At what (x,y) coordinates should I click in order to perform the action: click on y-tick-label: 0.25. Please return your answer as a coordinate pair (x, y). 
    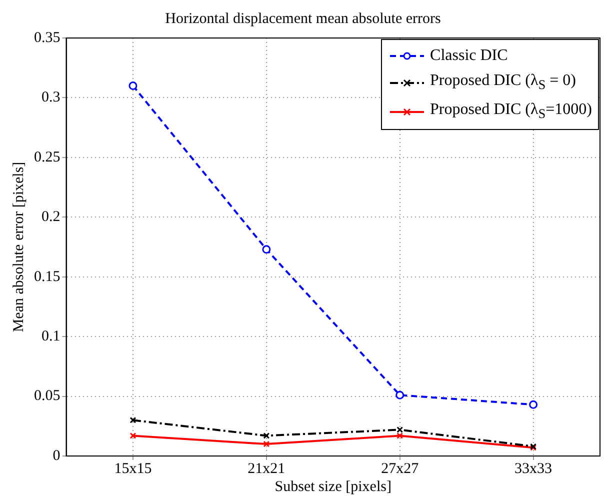
    Looking at the image, I should click on (47, 157).